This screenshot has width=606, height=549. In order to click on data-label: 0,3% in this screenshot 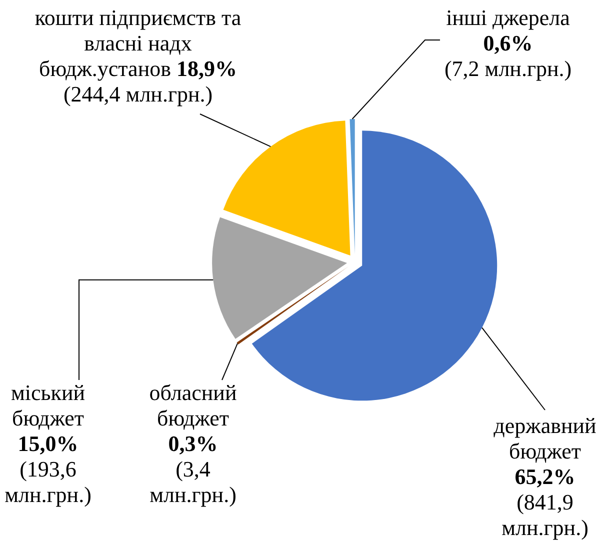, I will do `click(193, 443)`.